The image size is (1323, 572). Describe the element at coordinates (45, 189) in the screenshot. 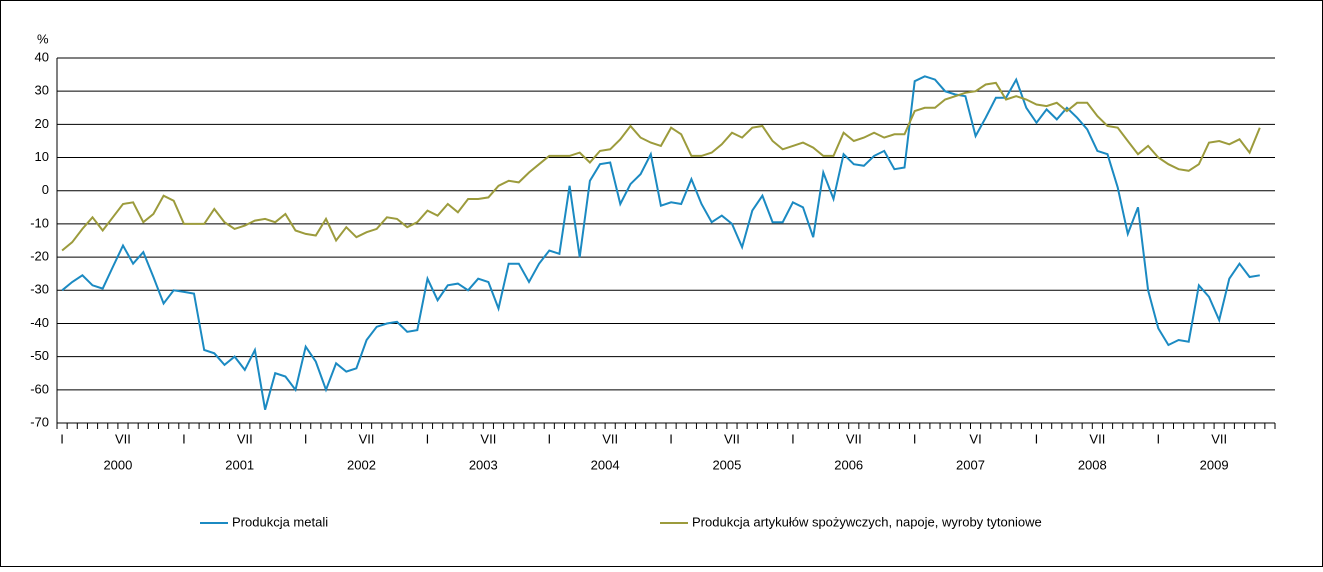

I see `y-tick-label: 0` at that location.